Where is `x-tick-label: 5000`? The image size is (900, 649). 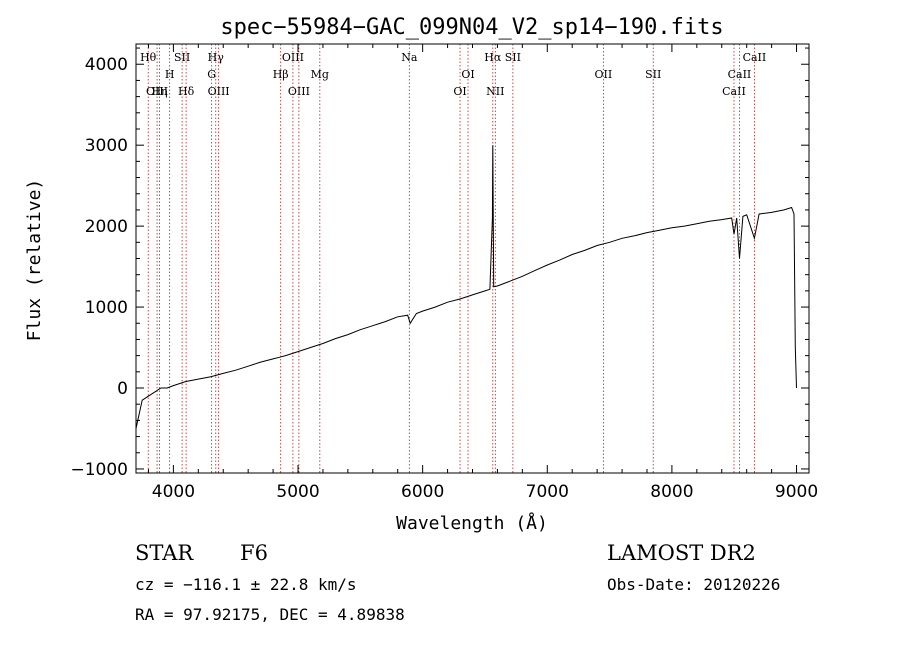 x-tick-label: 5000 is located at coordinates (297, 492).